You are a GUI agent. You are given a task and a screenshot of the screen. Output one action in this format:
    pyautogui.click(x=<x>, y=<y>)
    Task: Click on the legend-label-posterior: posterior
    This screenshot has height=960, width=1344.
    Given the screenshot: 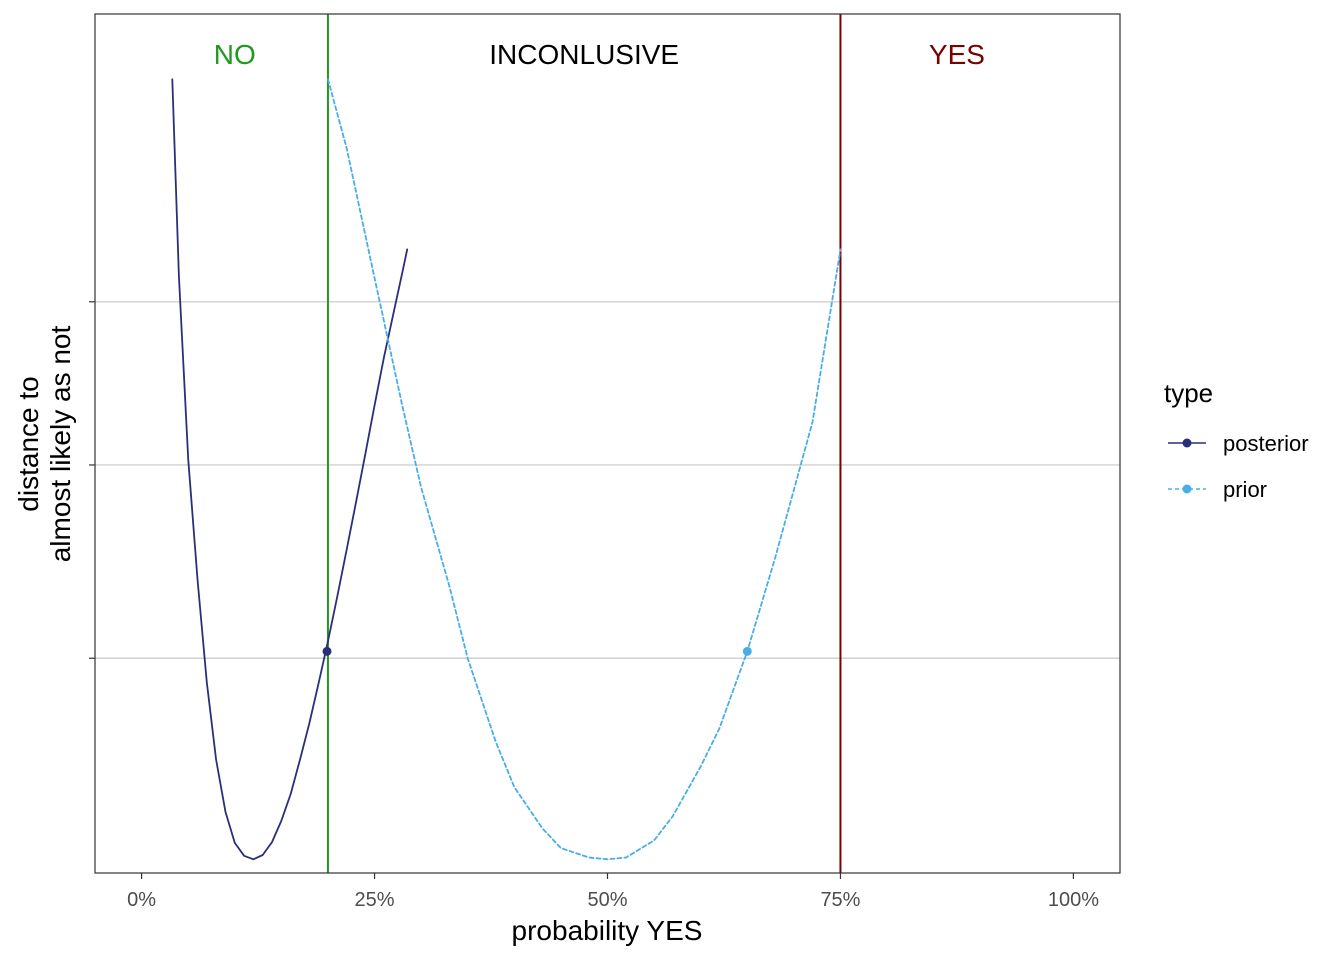 What is the action you would take?
    pyautogui.click(x=1266, y=443)
    